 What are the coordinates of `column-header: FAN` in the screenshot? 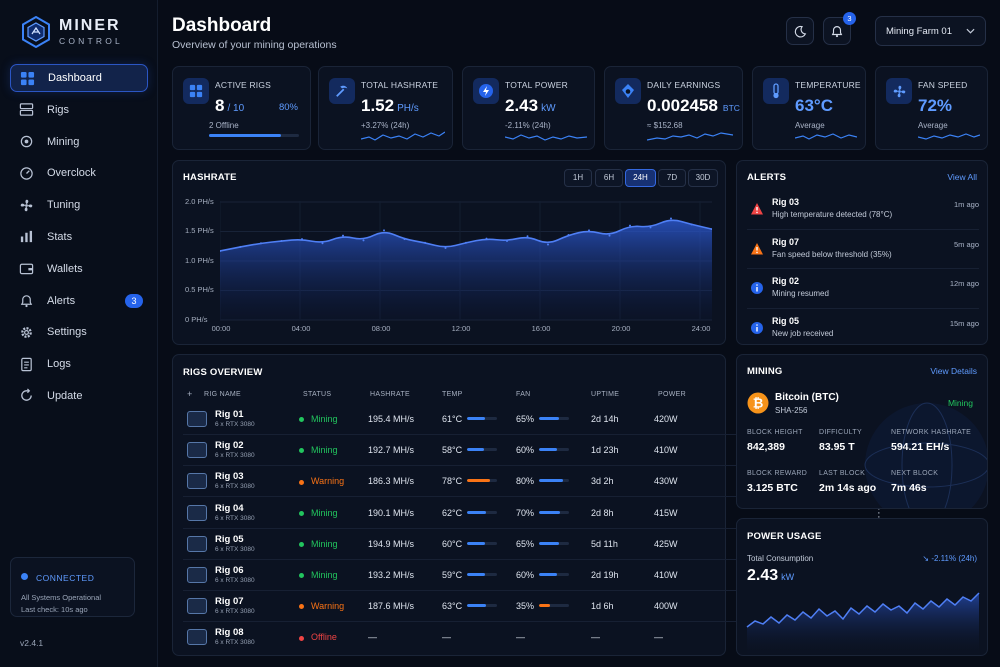 It's located at (523, 394).